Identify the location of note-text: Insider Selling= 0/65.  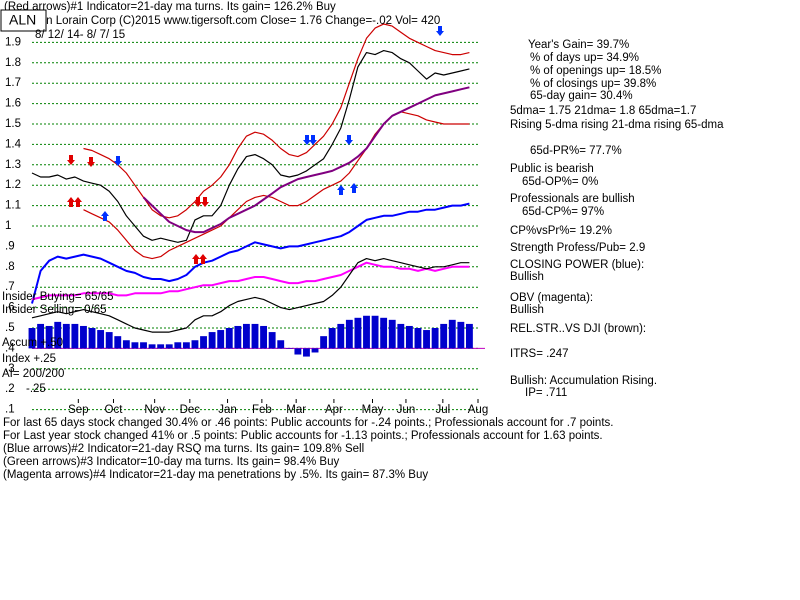
(54, 310).